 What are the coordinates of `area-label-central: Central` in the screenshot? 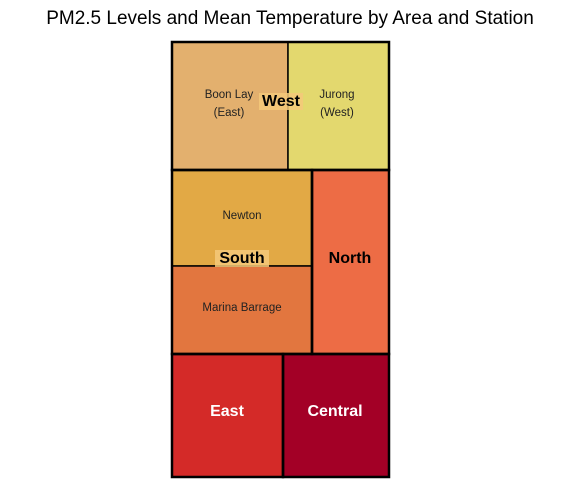 It's located at (334, 411).